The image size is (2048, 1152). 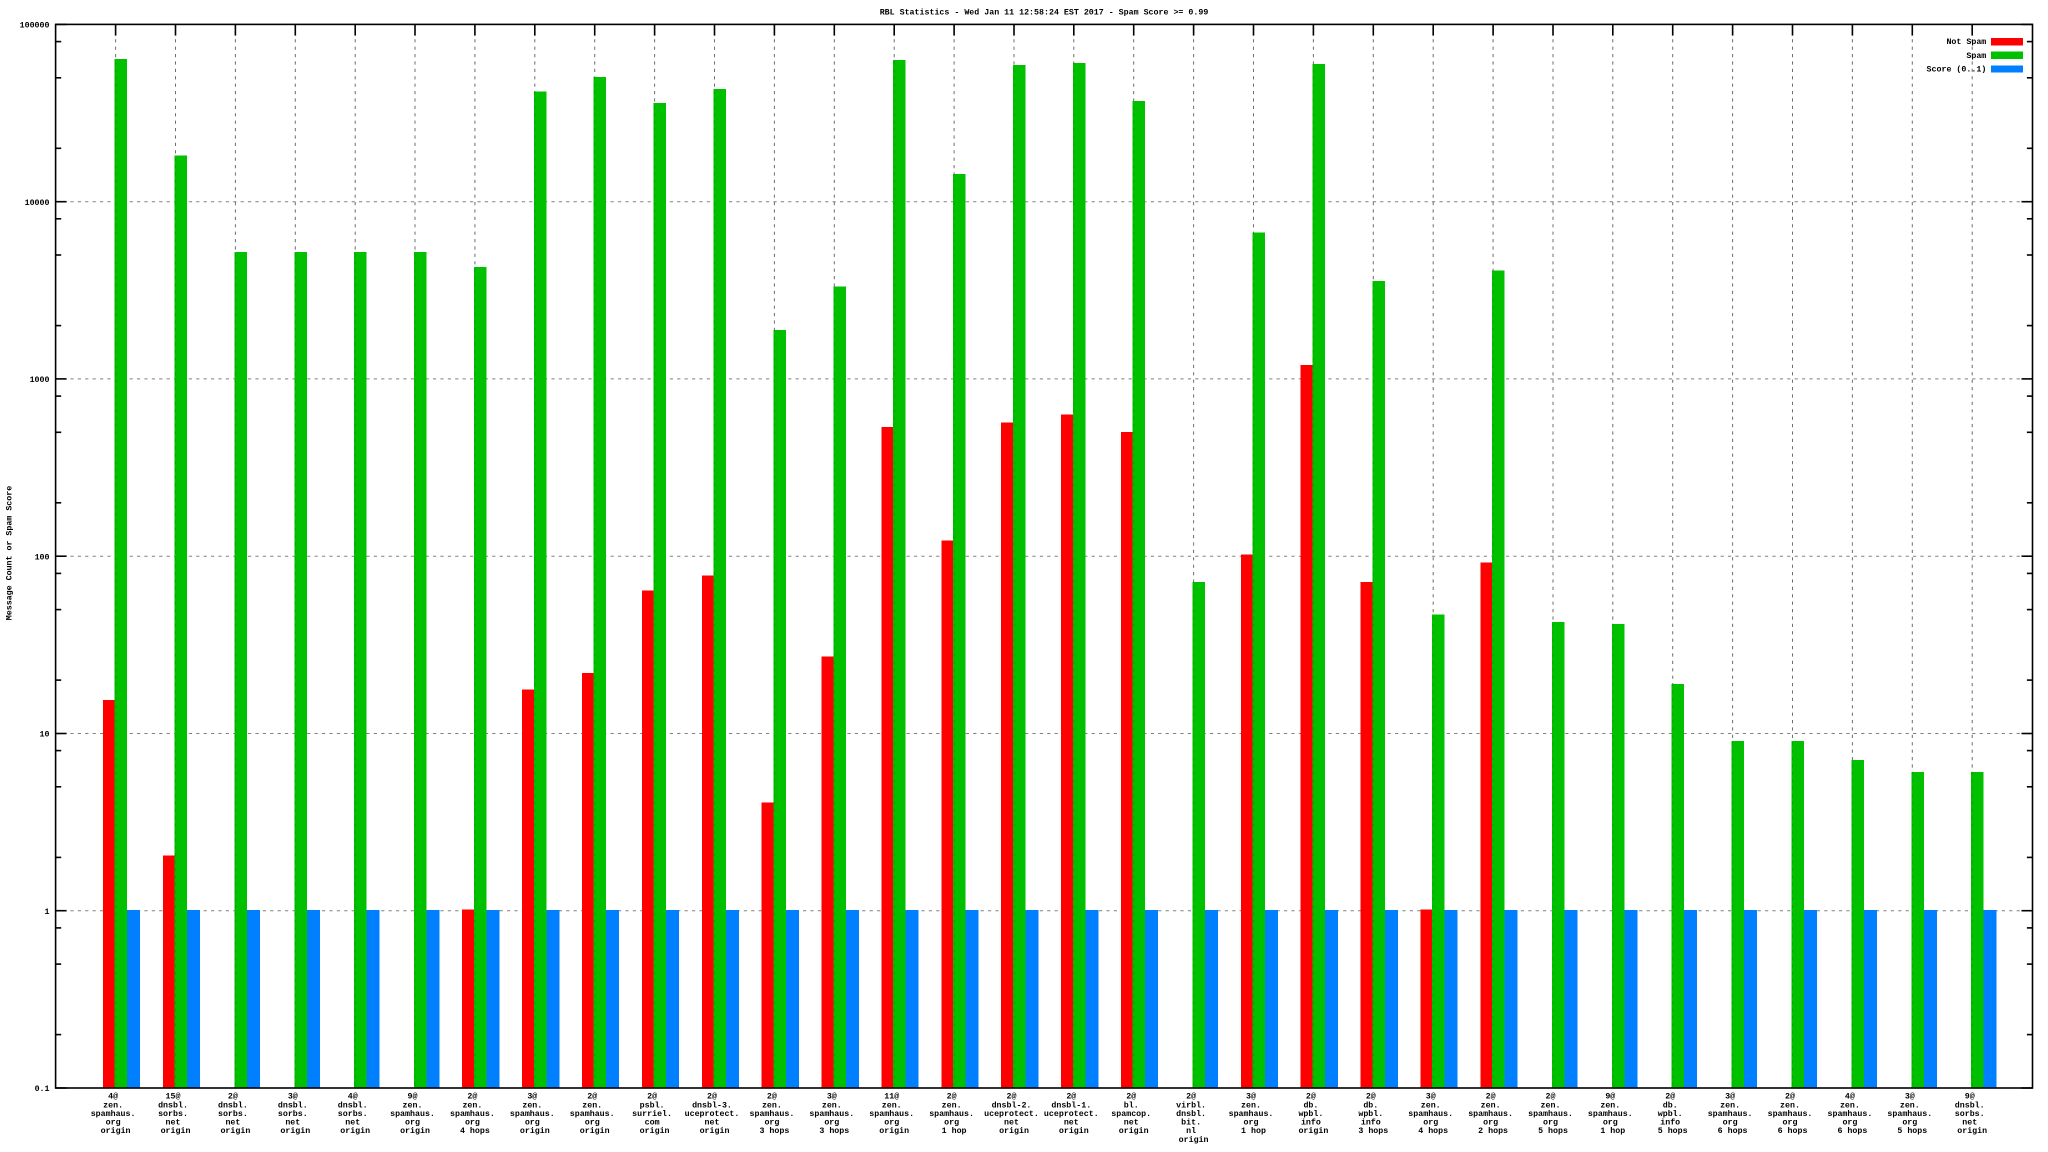 I want to click on svg-text: 2@ db. wpbl. info 5 hops, so click(x=1673, y=1114).